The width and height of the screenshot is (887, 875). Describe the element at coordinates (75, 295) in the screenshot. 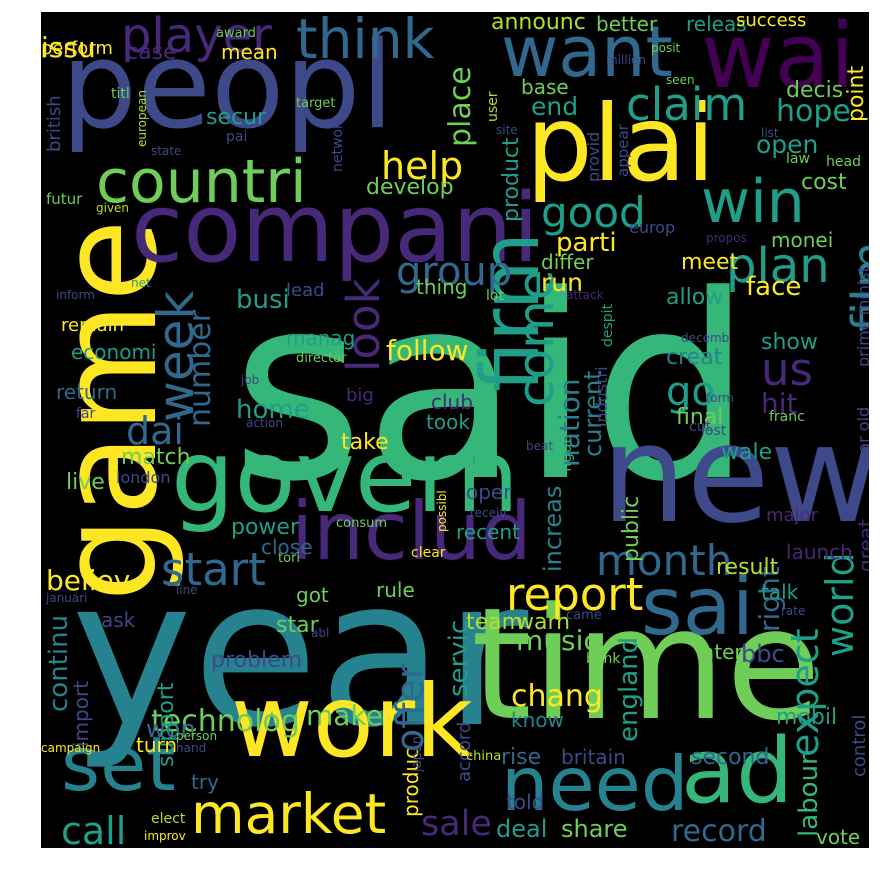

I see `word-inform: inform` at that location.